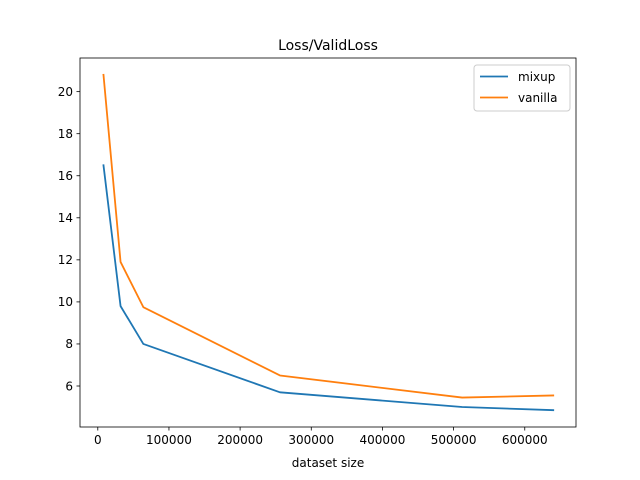 The image size is (640, 480). What do you see at coordinates (525, 440) in the screenshot?
I see `x-tick-label: 600000` at bounding box center [525, 440].